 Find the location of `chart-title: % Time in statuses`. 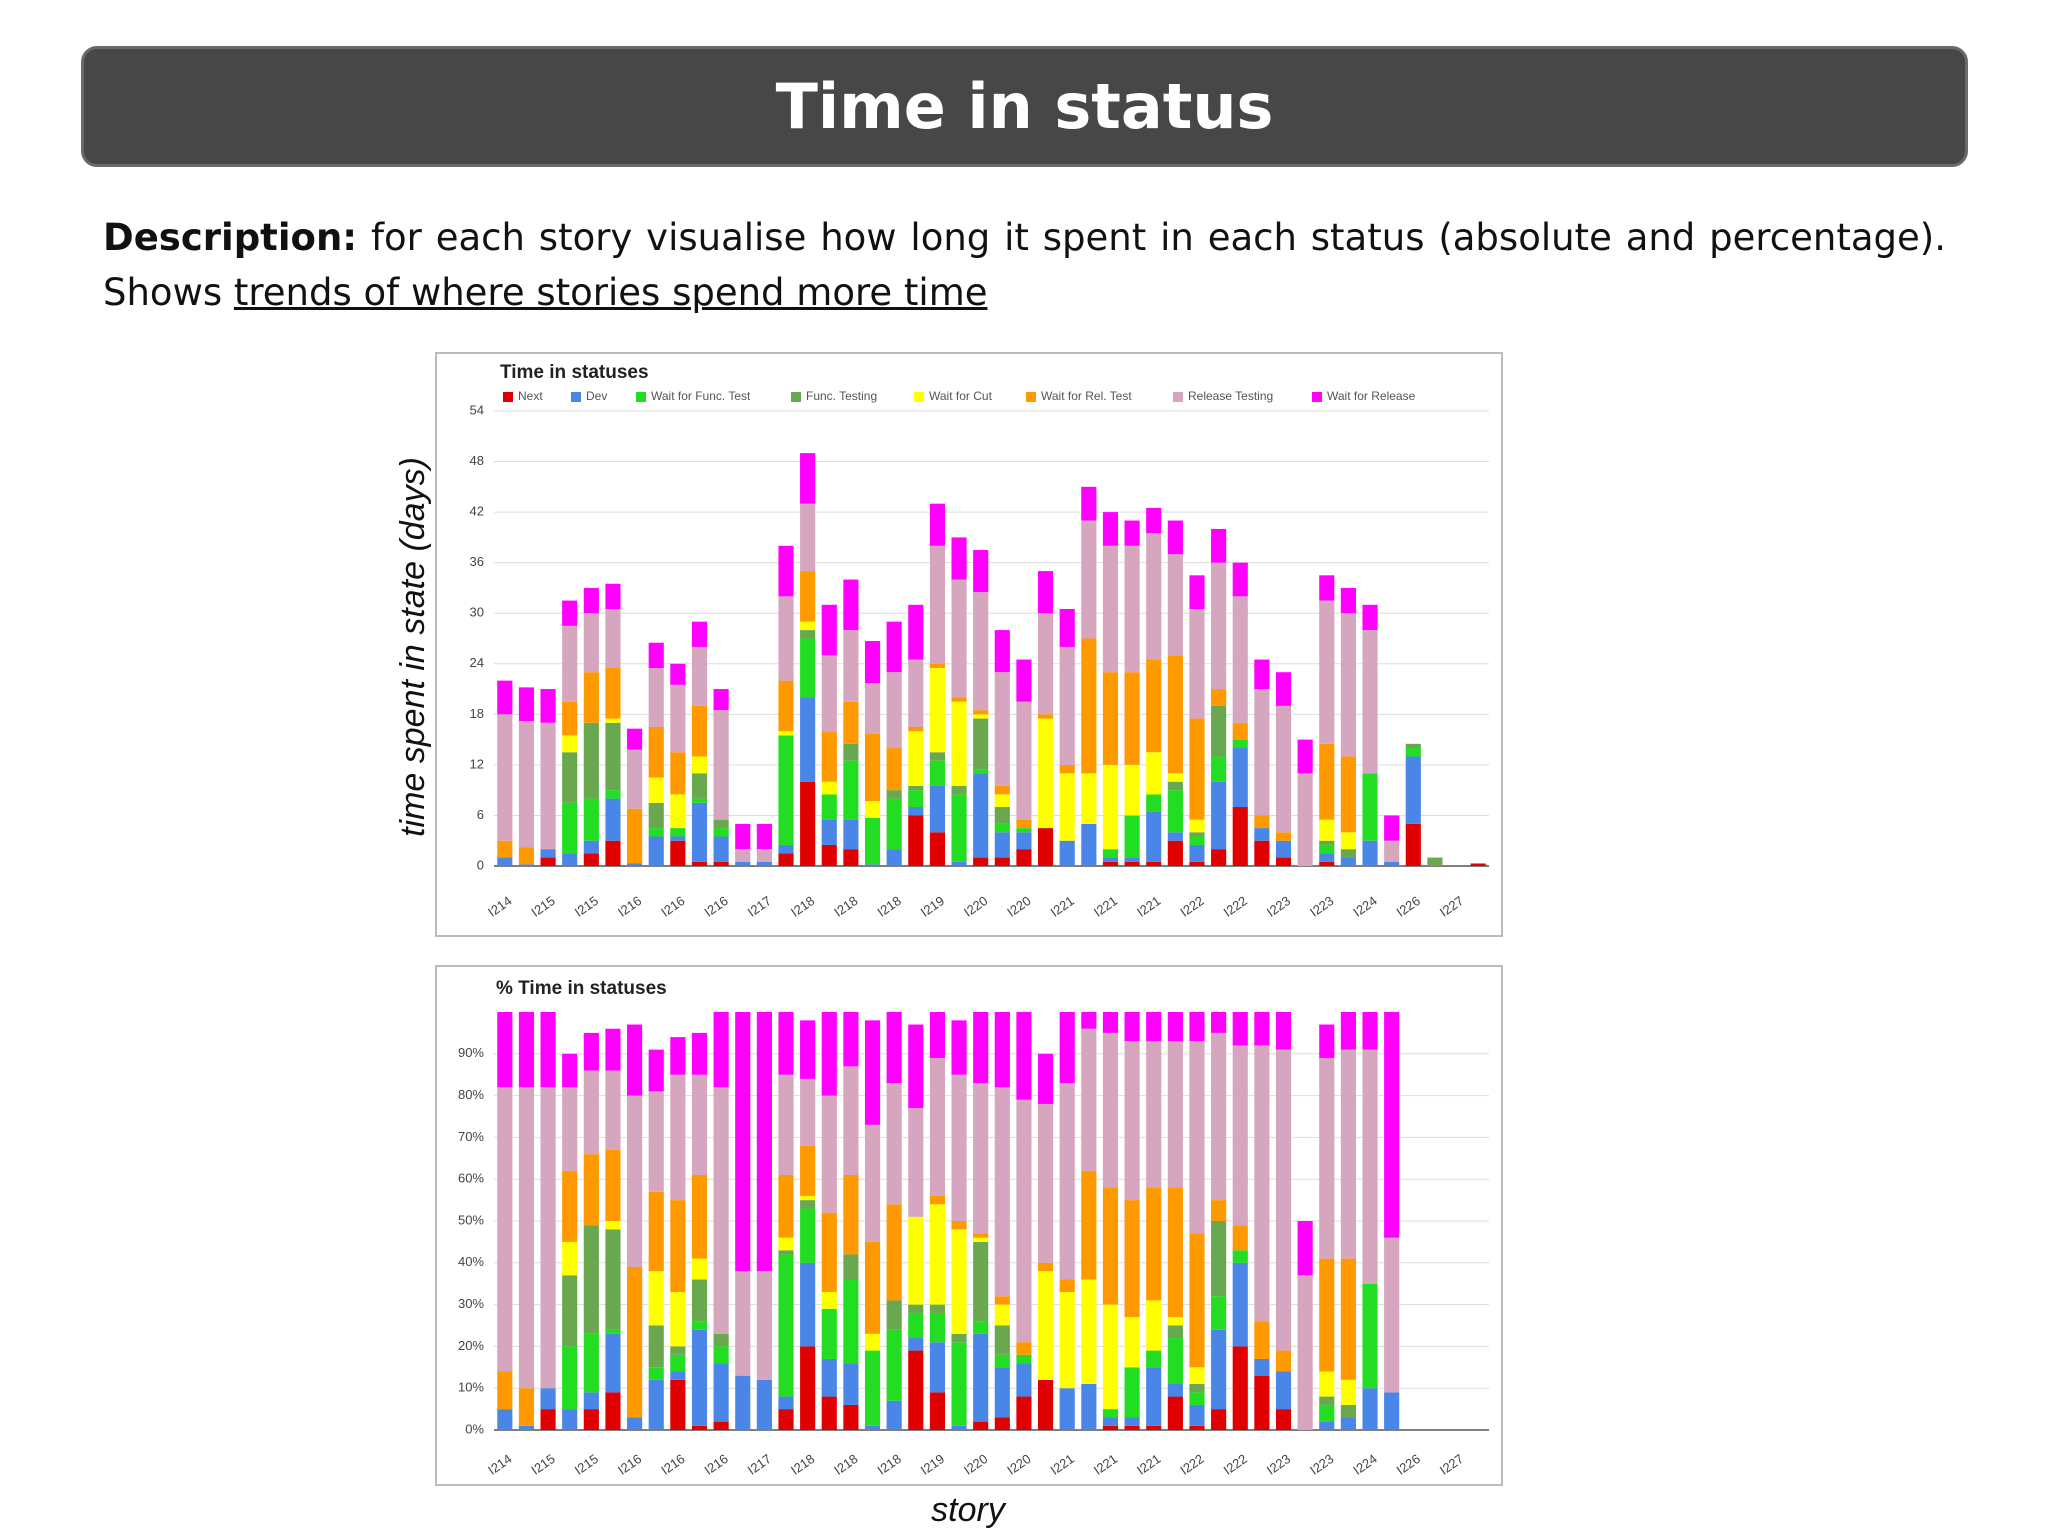

chart-title: % Time in statuses is located at coordinates (581, 988).